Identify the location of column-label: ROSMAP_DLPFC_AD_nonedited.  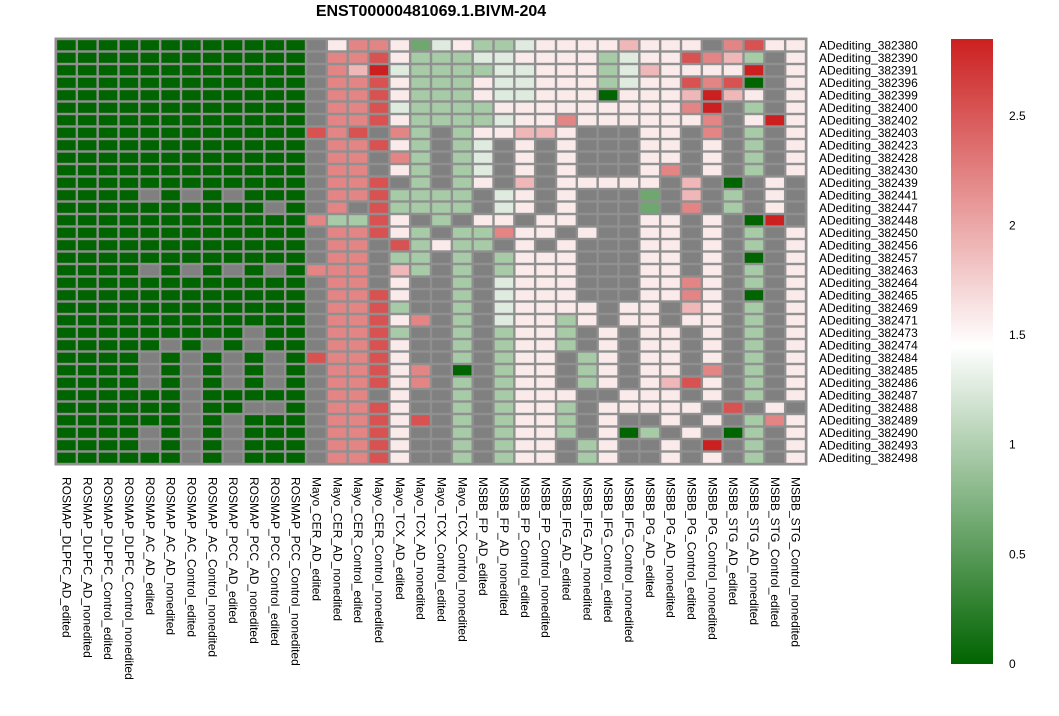
(87, 567).